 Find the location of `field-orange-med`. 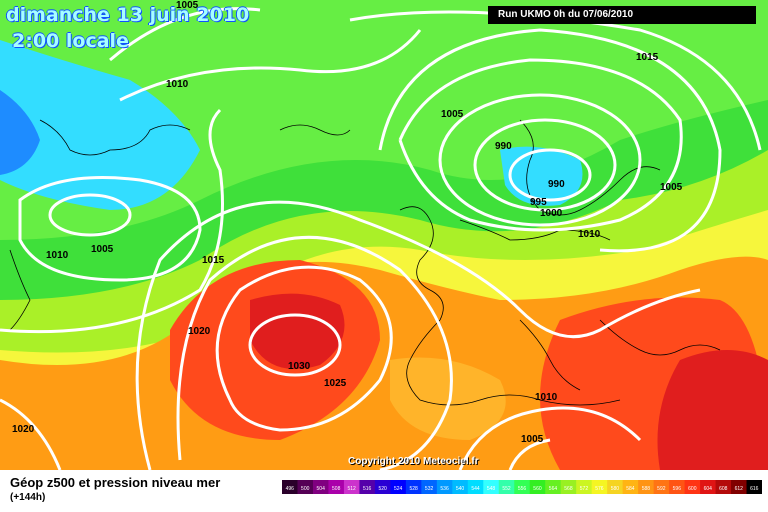

field-orange-med is located at coordinates (448, 398).